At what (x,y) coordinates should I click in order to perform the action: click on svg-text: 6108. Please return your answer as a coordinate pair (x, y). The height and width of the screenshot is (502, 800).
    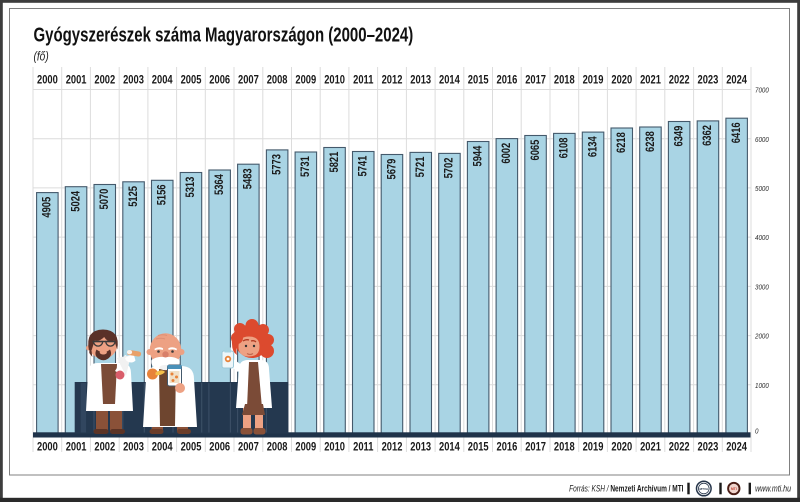
    Looking at the image, I should click on (564, 148).